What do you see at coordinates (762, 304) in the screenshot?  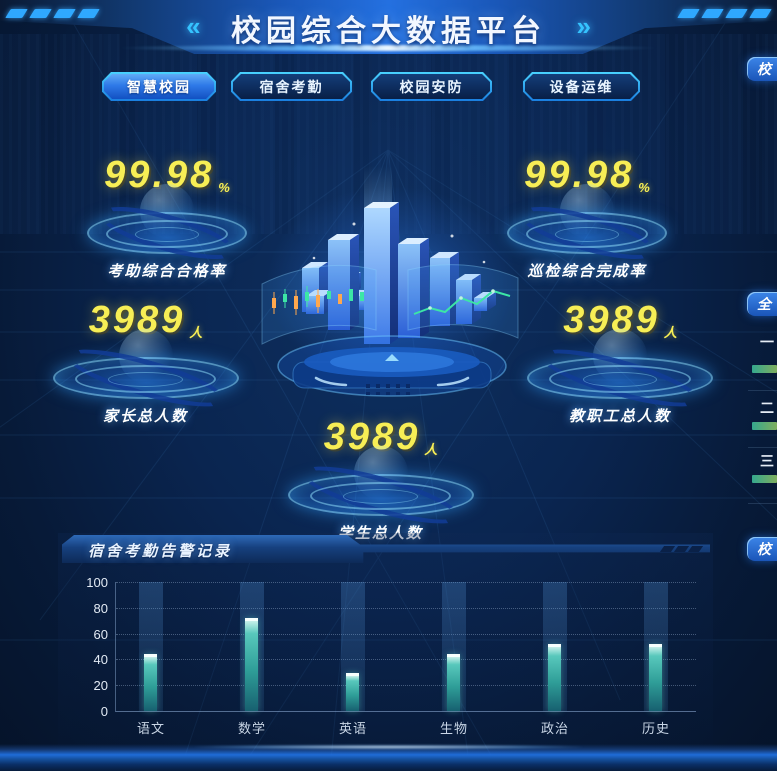 I see `right-panel-tab-middle: 全` at bounding box center [762, 304].